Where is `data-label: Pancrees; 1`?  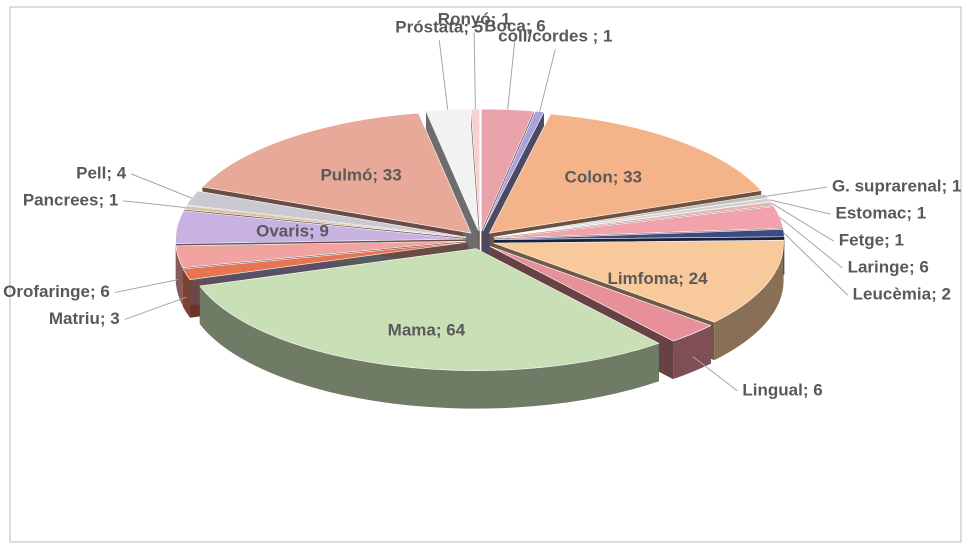
data-label: Pancrees; 1 is located at coordinates (70, 199).